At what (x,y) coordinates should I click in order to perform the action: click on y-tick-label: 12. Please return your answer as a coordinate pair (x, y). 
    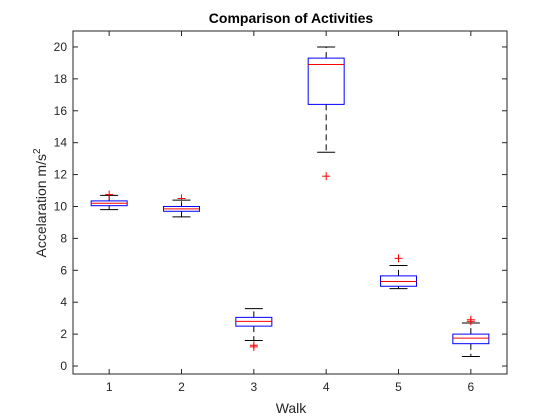
    Looking at the image, I should click on (61, 175).